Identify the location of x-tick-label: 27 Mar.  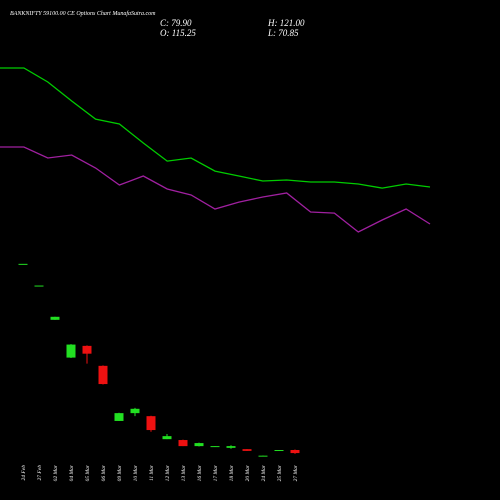
(296, 472).